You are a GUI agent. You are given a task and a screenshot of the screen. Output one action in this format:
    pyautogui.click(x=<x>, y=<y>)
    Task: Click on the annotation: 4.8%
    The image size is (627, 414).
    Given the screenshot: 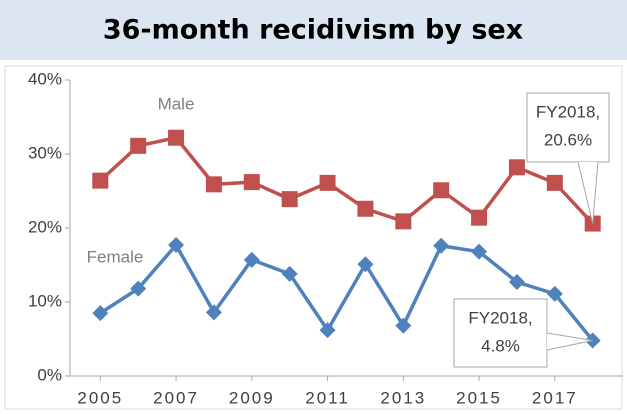 What is the action you would take?
    pyautogui.click(x=500, y=345)
    